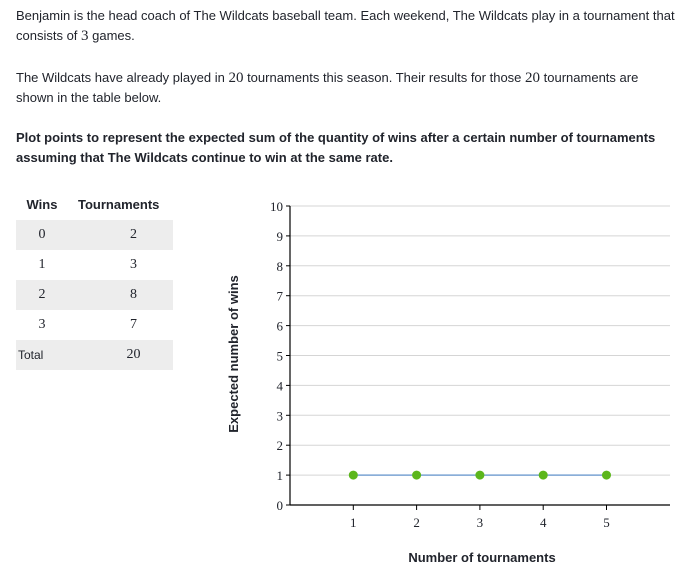  I want to click on cell-tournaments: 7, so click(133, 324).